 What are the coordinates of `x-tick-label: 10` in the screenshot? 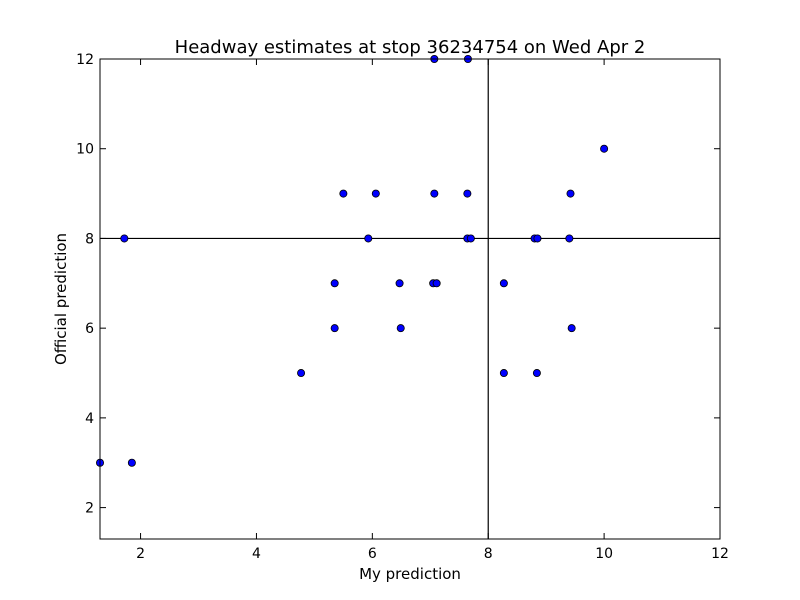 It's located at (604, 554).